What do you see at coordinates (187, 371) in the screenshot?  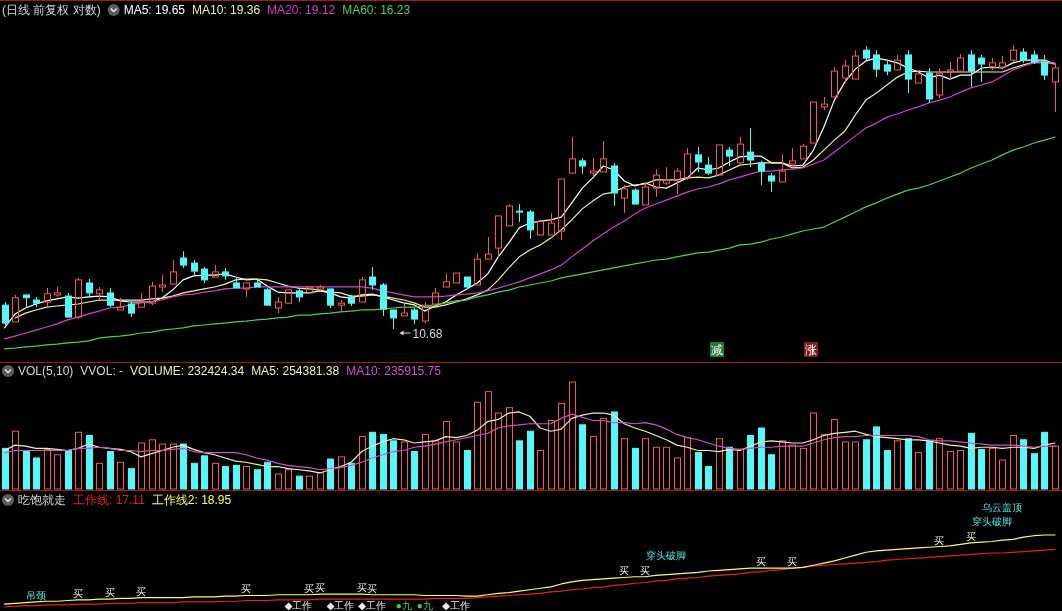 I see `text: VOLUME: 232424.34` at bounding box center [187, 371].